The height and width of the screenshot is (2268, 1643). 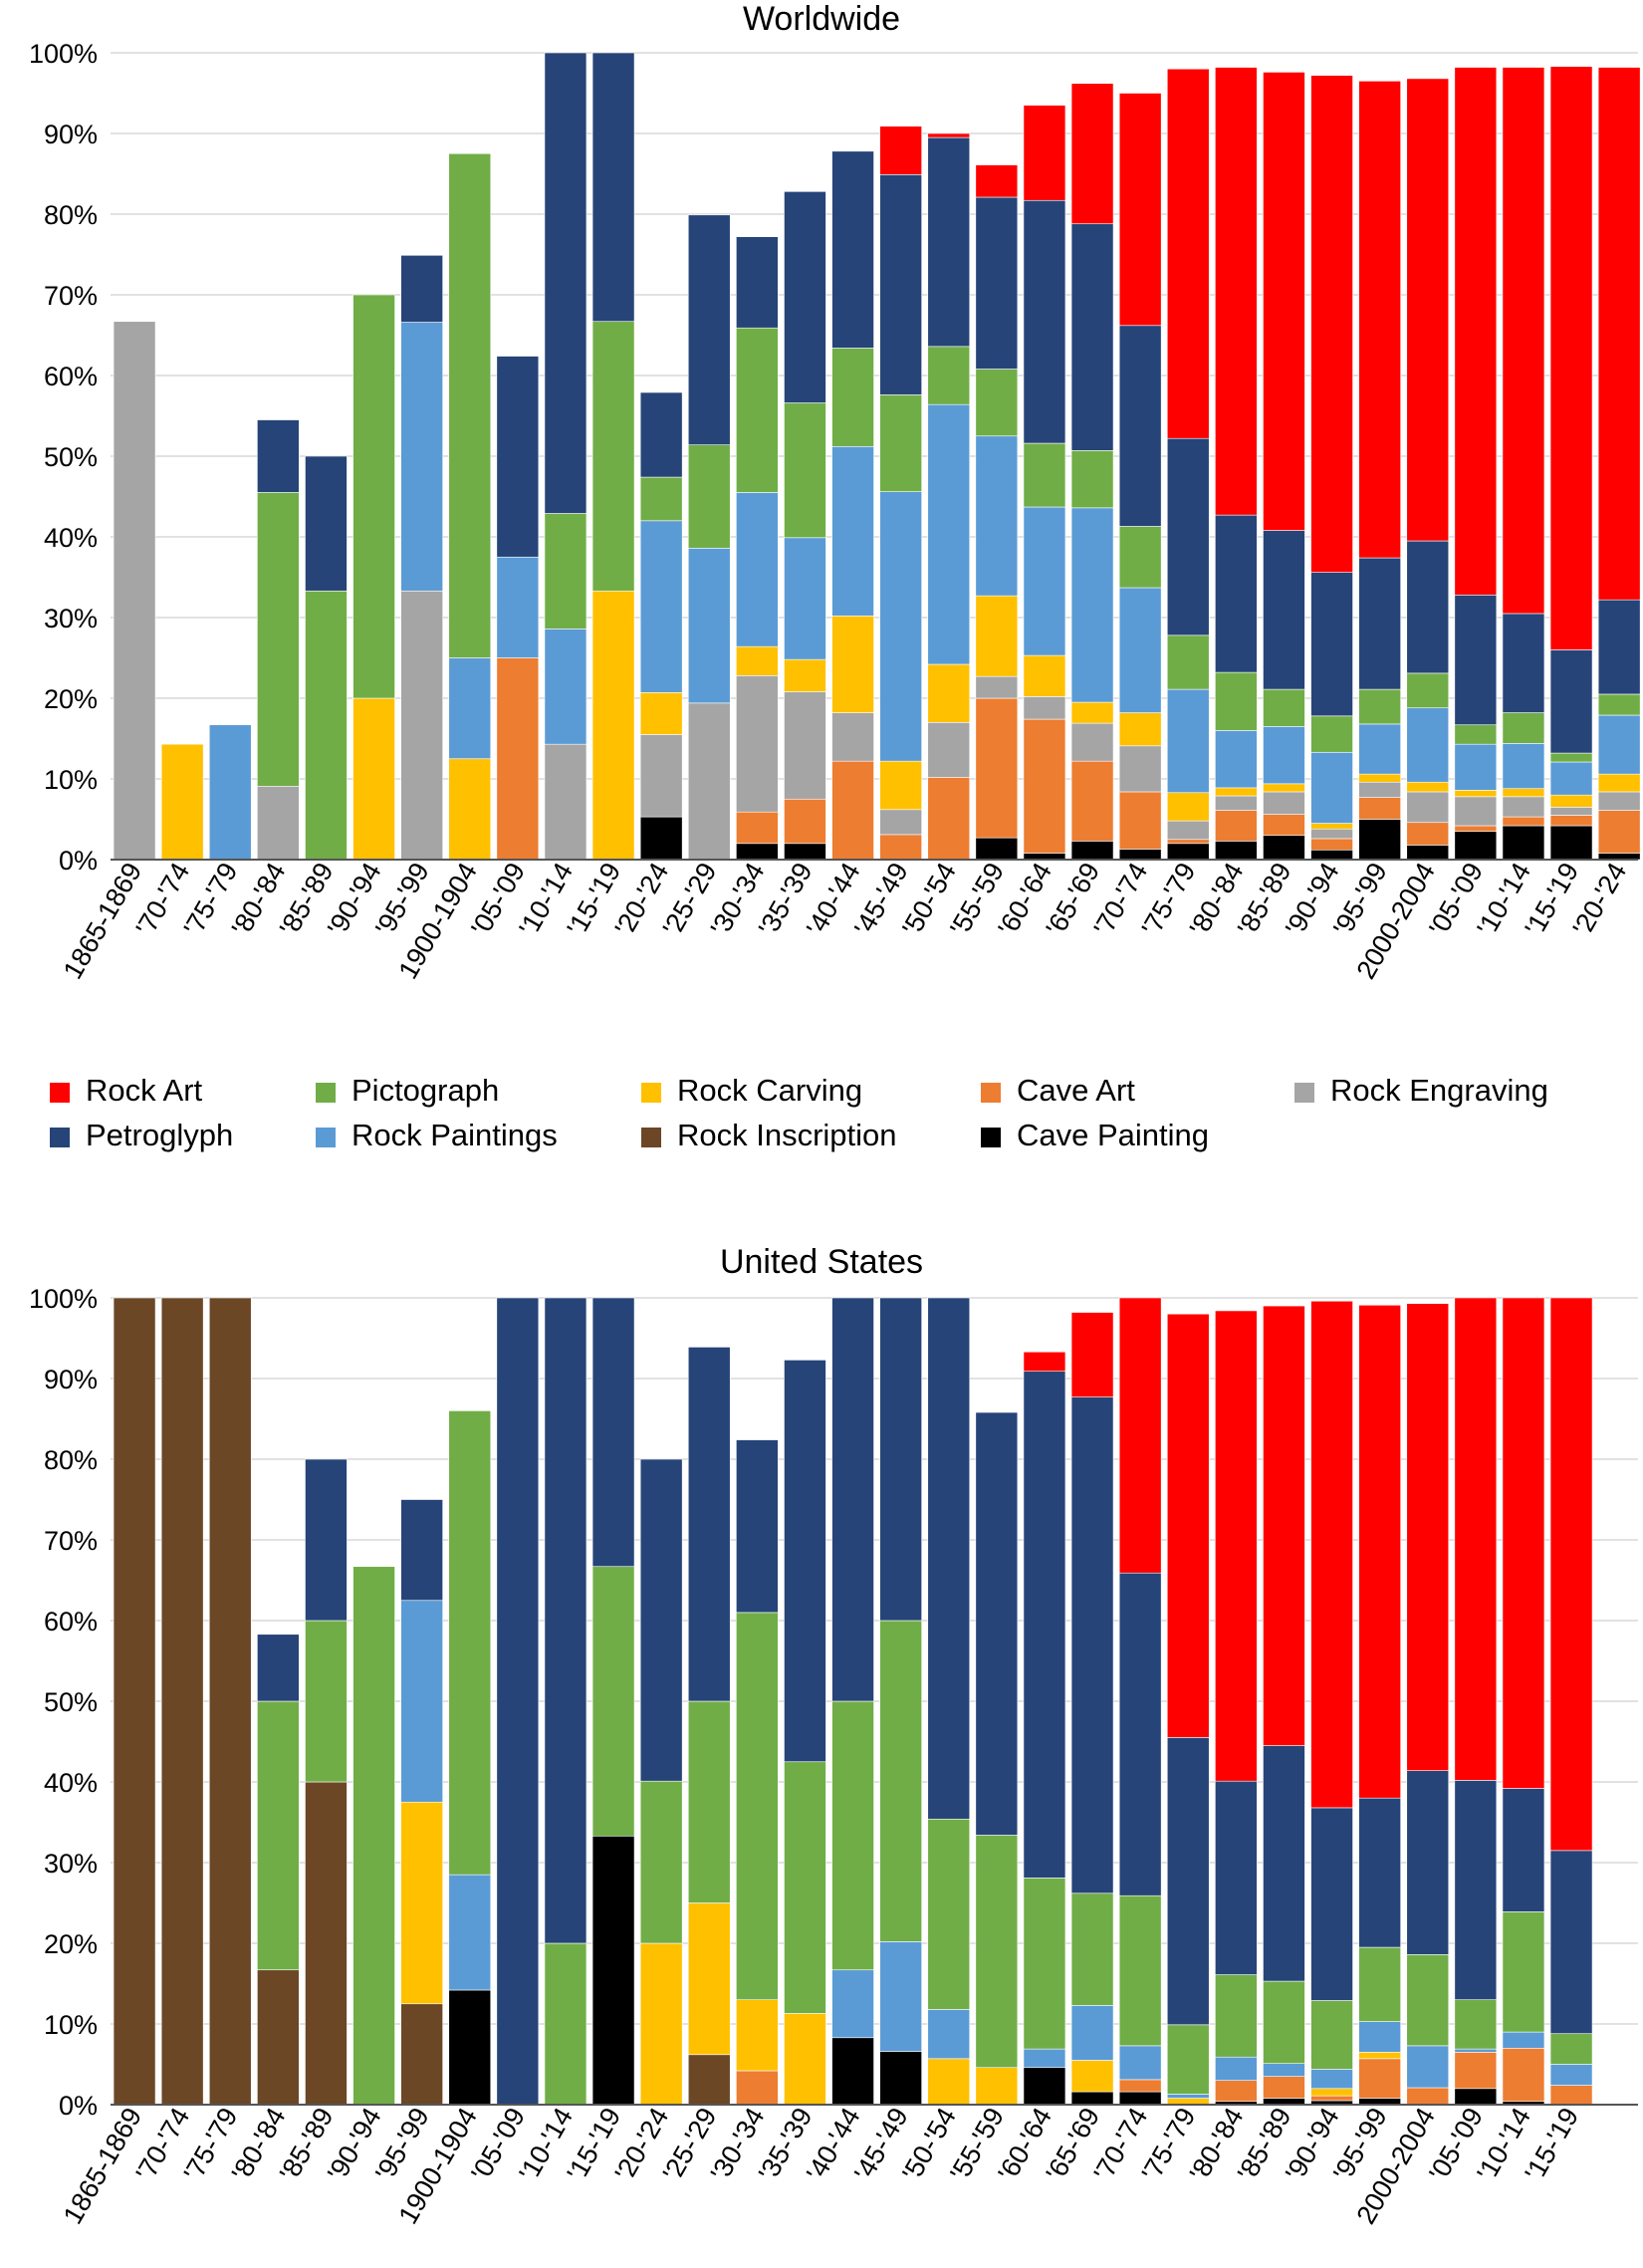 I want to click on y-tick-label: 0%, so click(x=78, y=861).